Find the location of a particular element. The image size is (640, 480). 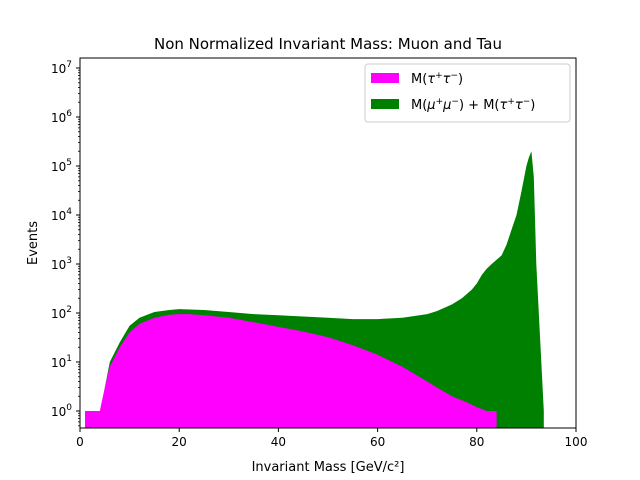

x-tick-label: 100 is located at coordinates (576, 442).